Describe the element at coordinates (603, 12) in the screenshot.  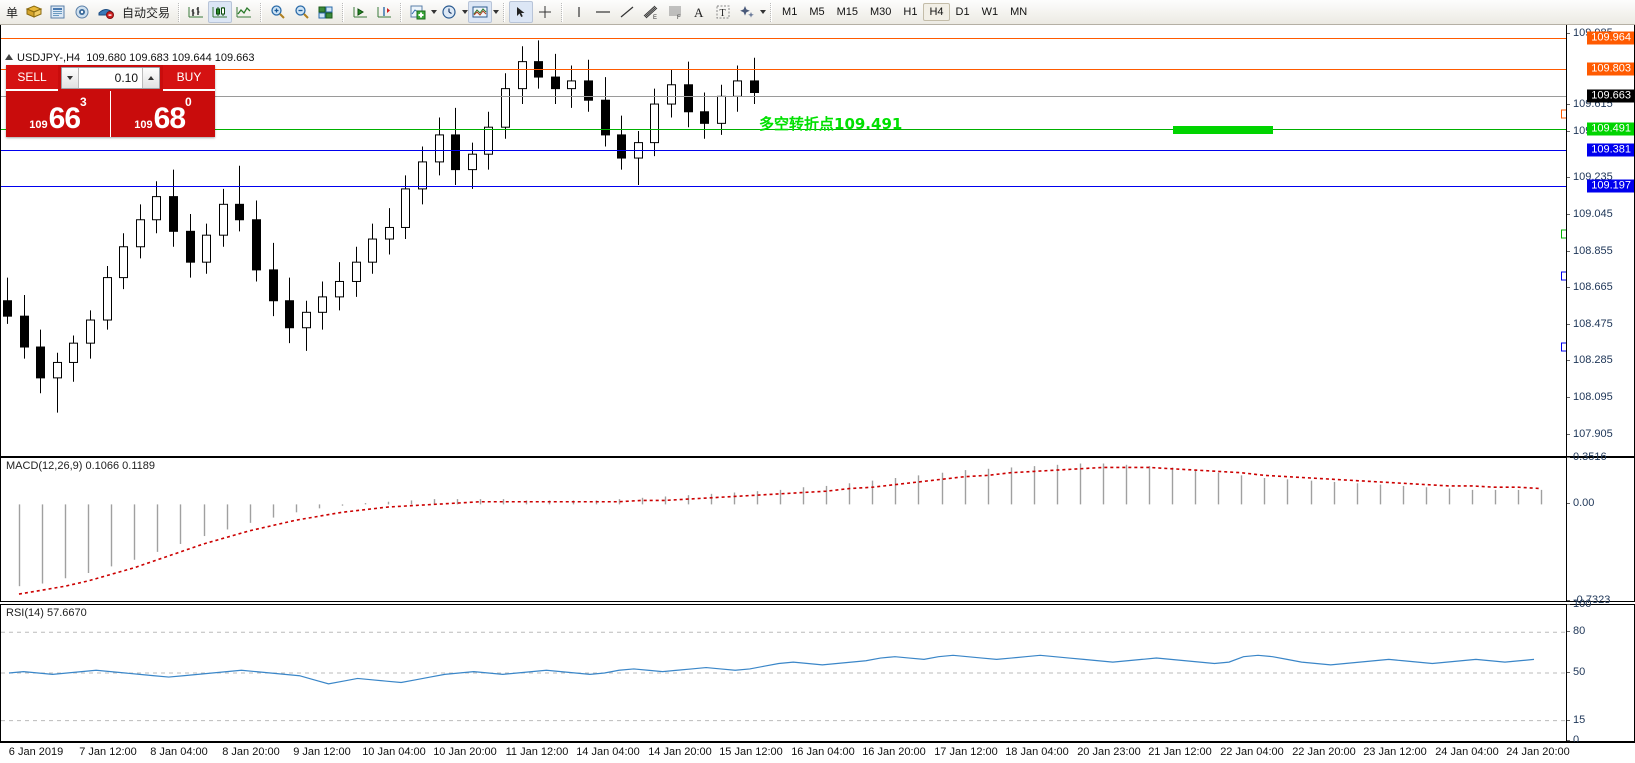
I see `horizontal-line-icon` at that location.